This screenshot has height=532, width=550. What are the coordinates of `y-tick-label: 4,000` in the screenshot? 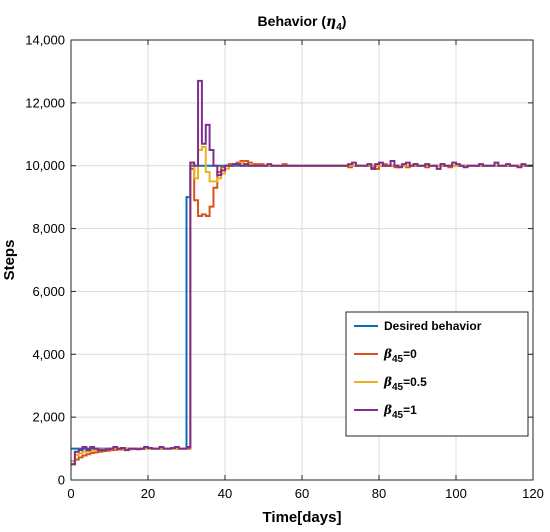 It's located at (48, 354).